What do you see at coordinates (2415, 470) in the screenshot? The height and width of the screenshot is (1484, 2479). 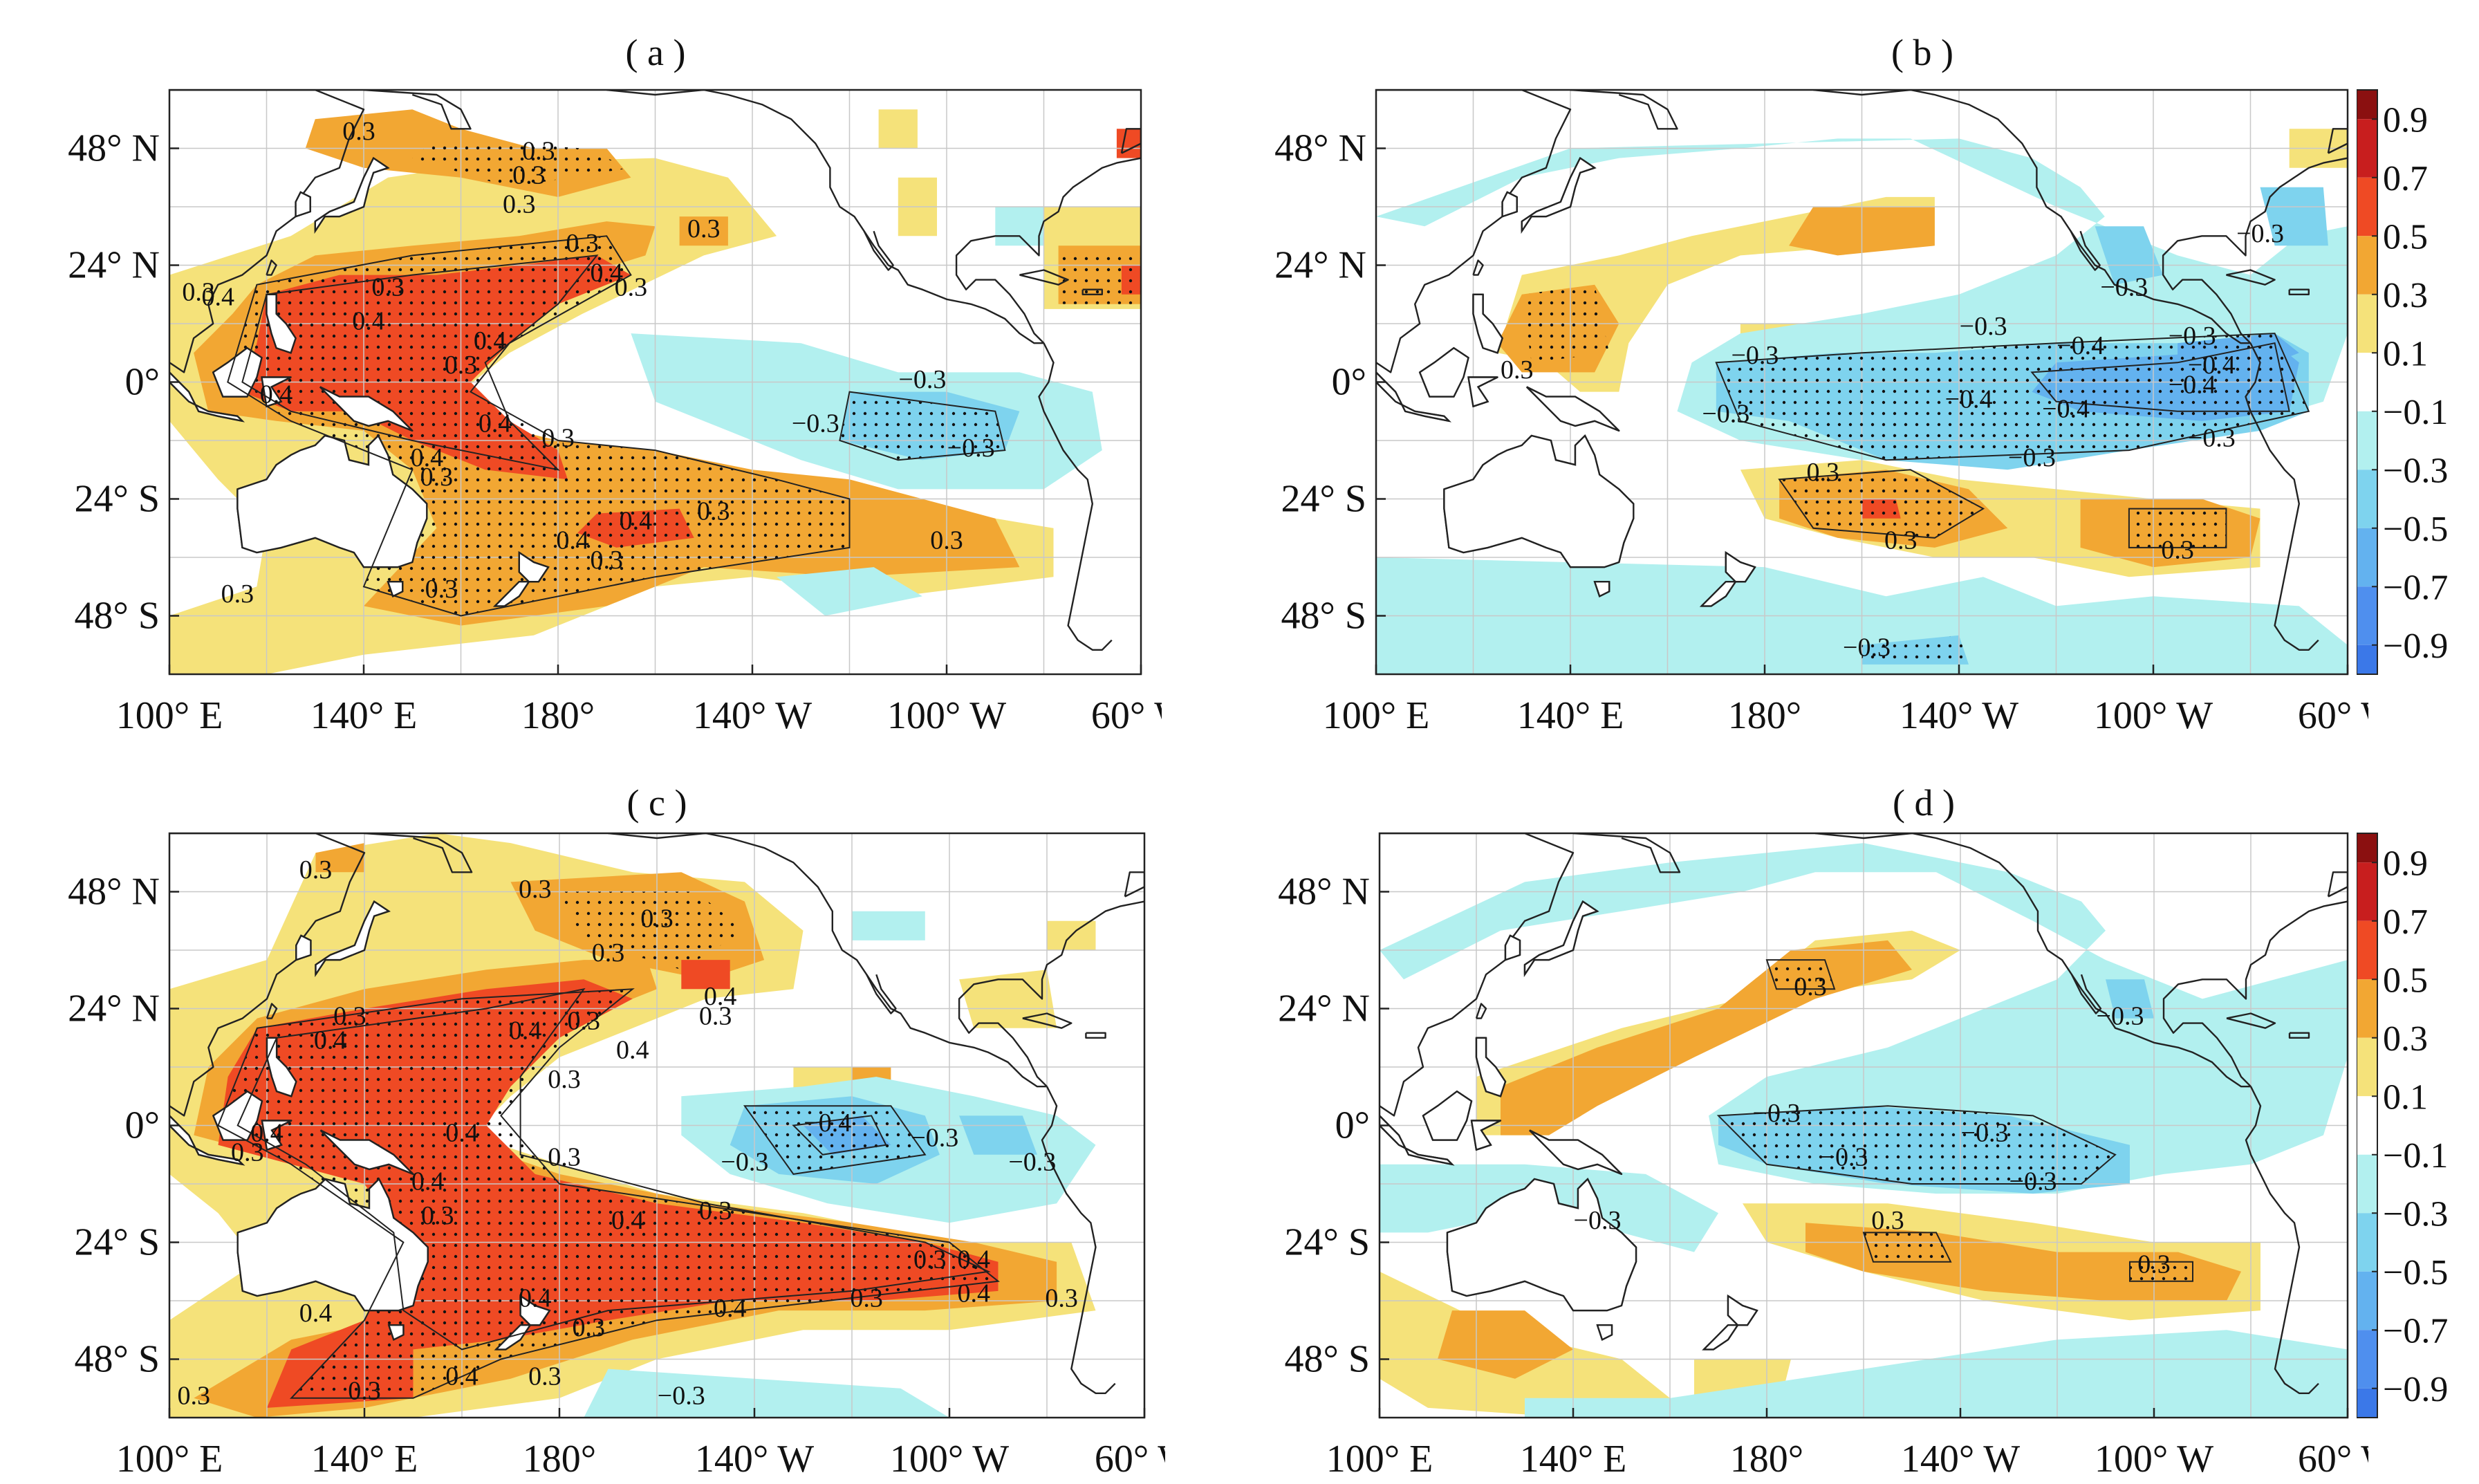 I see `colorbar-tick-label: −0.3` at bounding box center [2415, 470].